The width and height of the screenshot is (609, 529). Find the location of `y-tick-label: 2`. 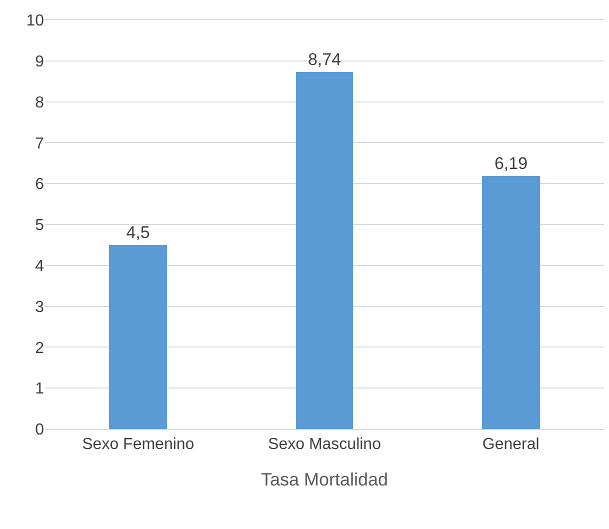

y-tick-label: 2 is located at coordinates (39, 348).